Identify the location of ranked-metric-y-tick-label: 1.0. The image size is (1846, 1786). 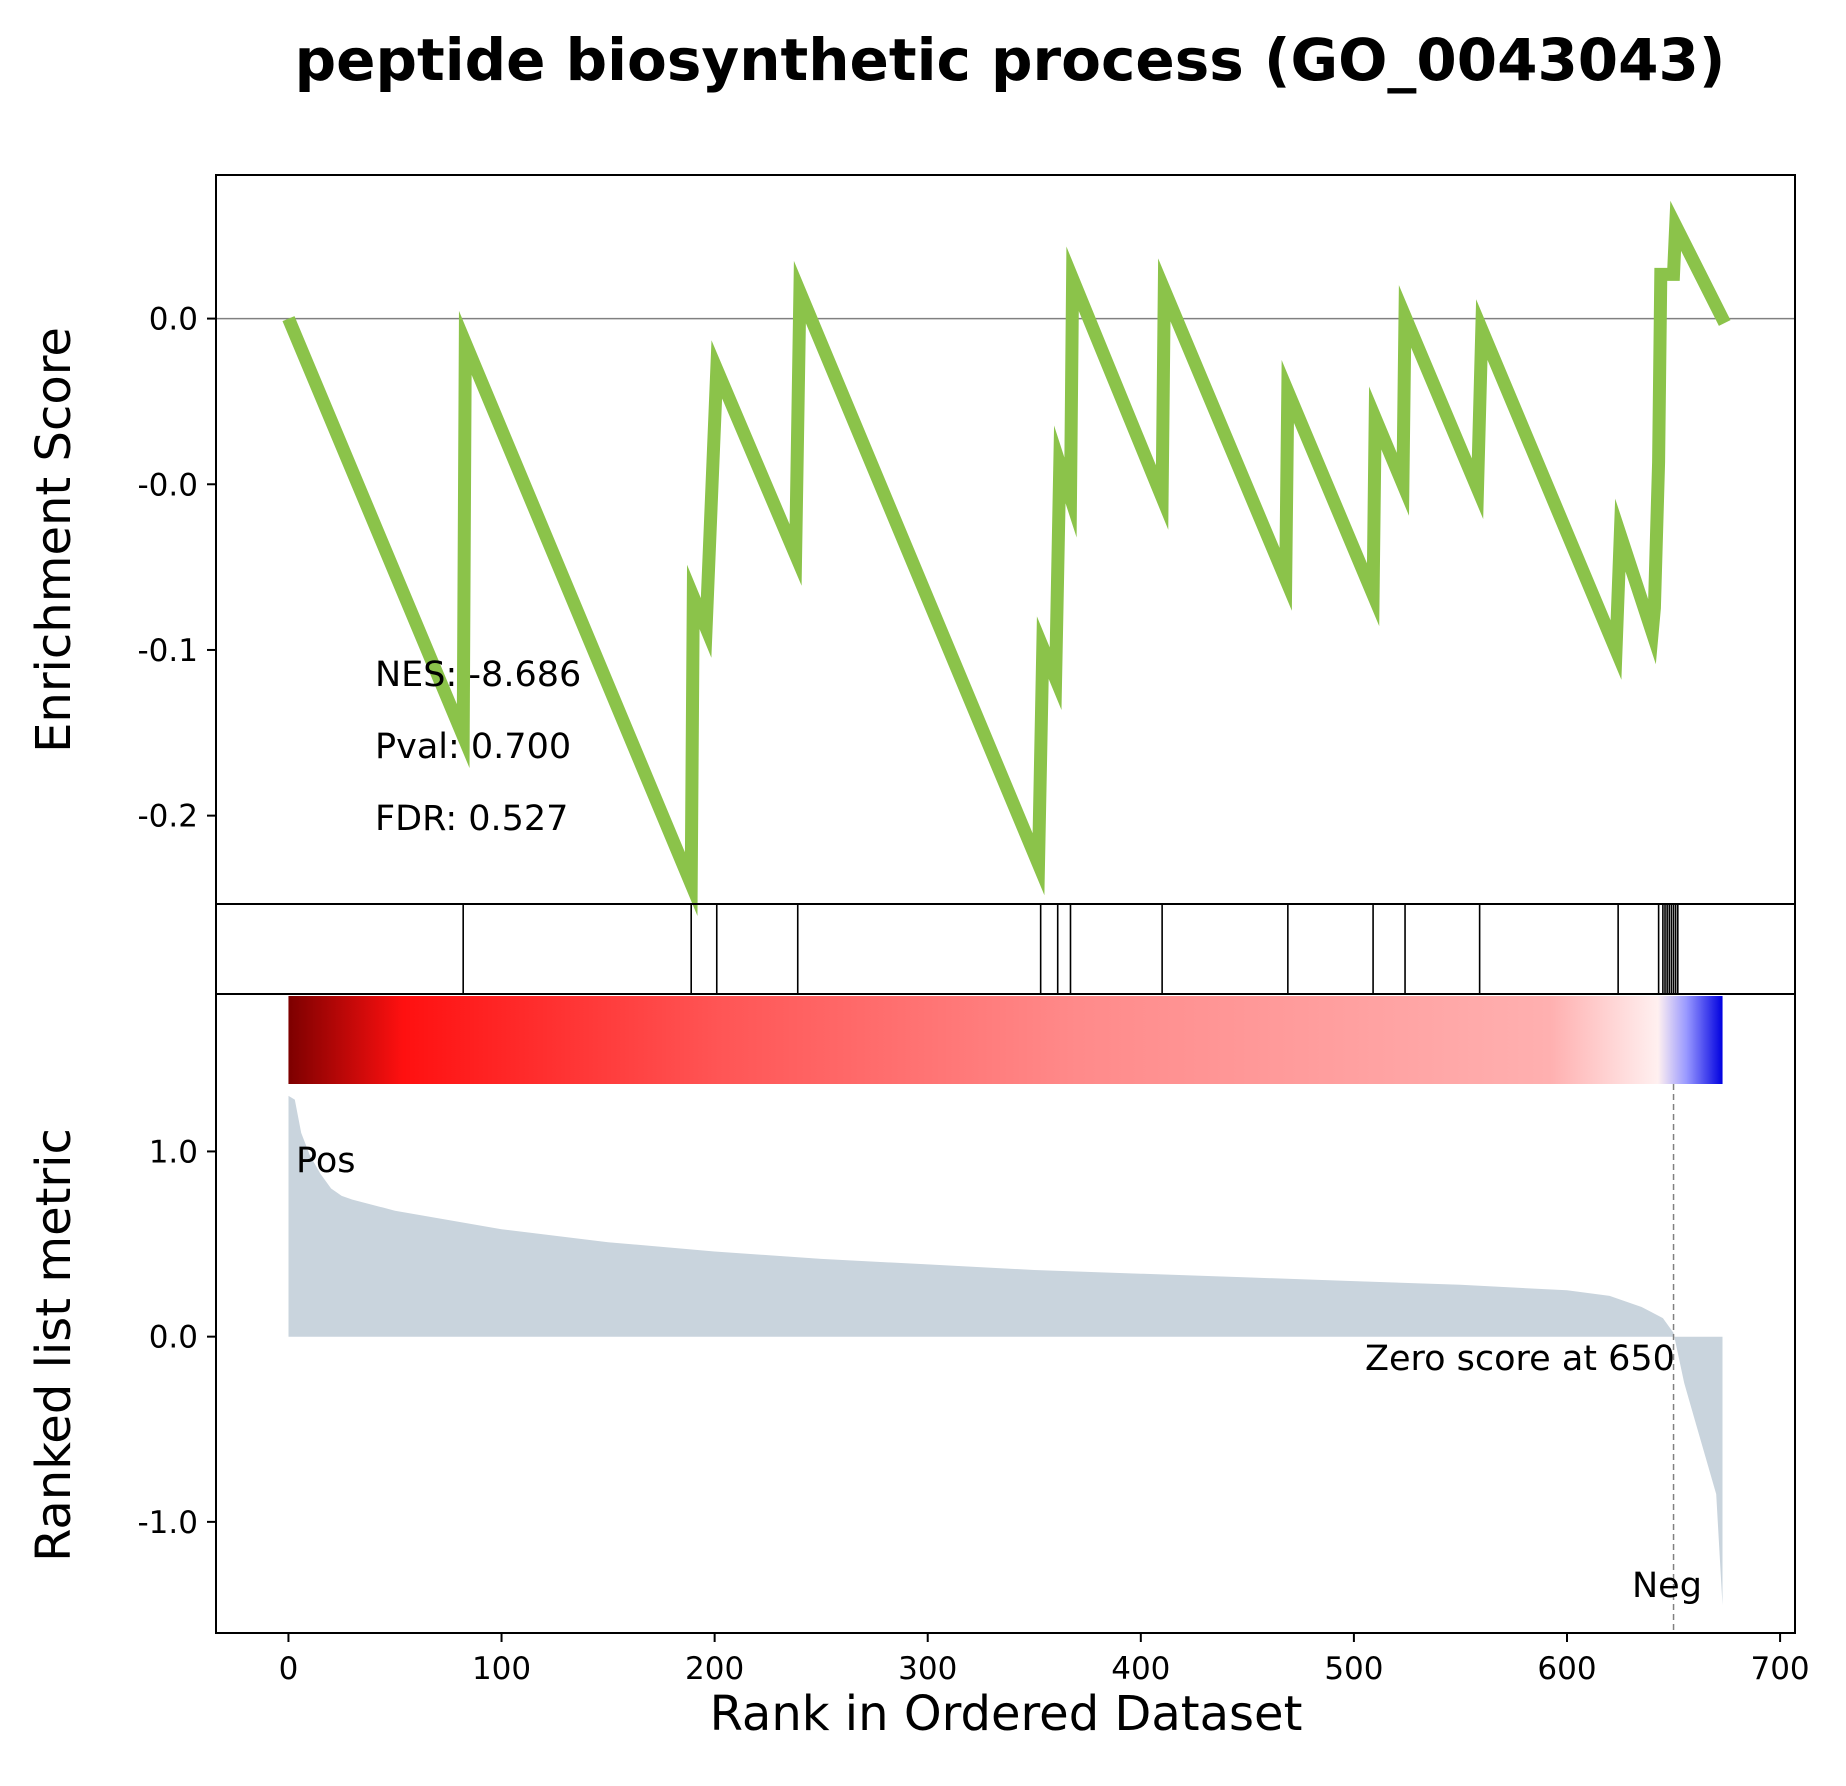
(173, 1152).